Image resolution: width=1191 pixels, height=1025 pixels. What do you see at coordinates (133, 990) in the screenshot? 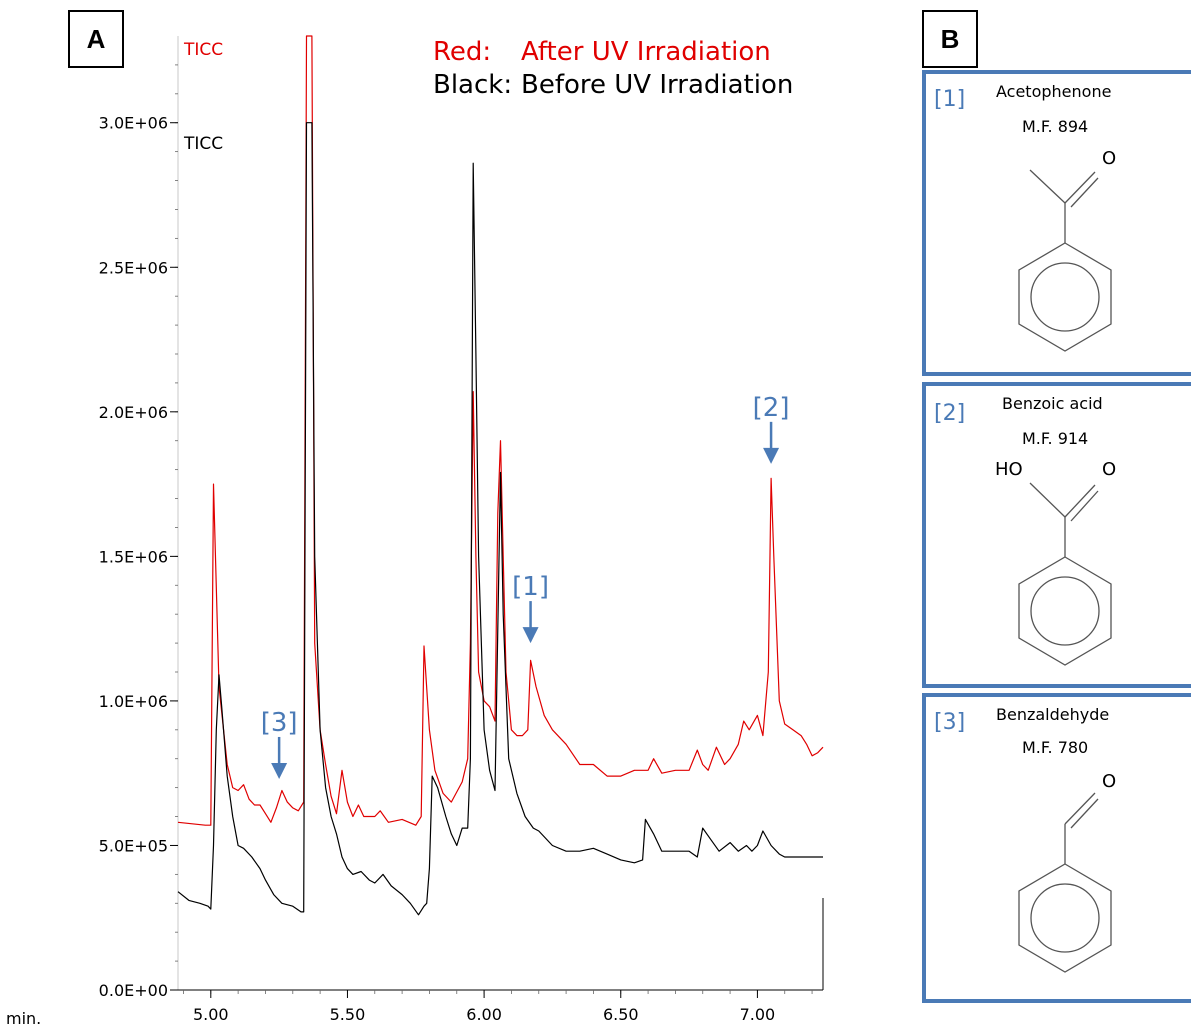
I see `y-tick-label: 0.0E+00` at bounding box center [133, 990].